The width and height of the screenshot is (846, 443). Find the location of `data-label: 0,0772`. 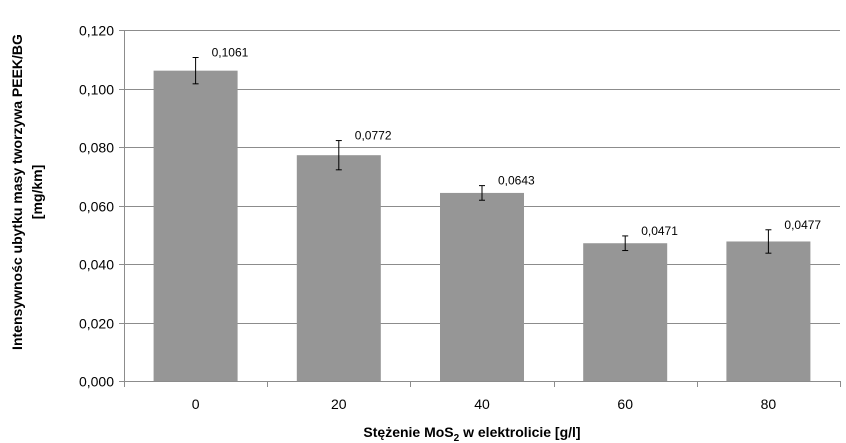

data-label: 0,0772 is located at coordinates (373, 136).